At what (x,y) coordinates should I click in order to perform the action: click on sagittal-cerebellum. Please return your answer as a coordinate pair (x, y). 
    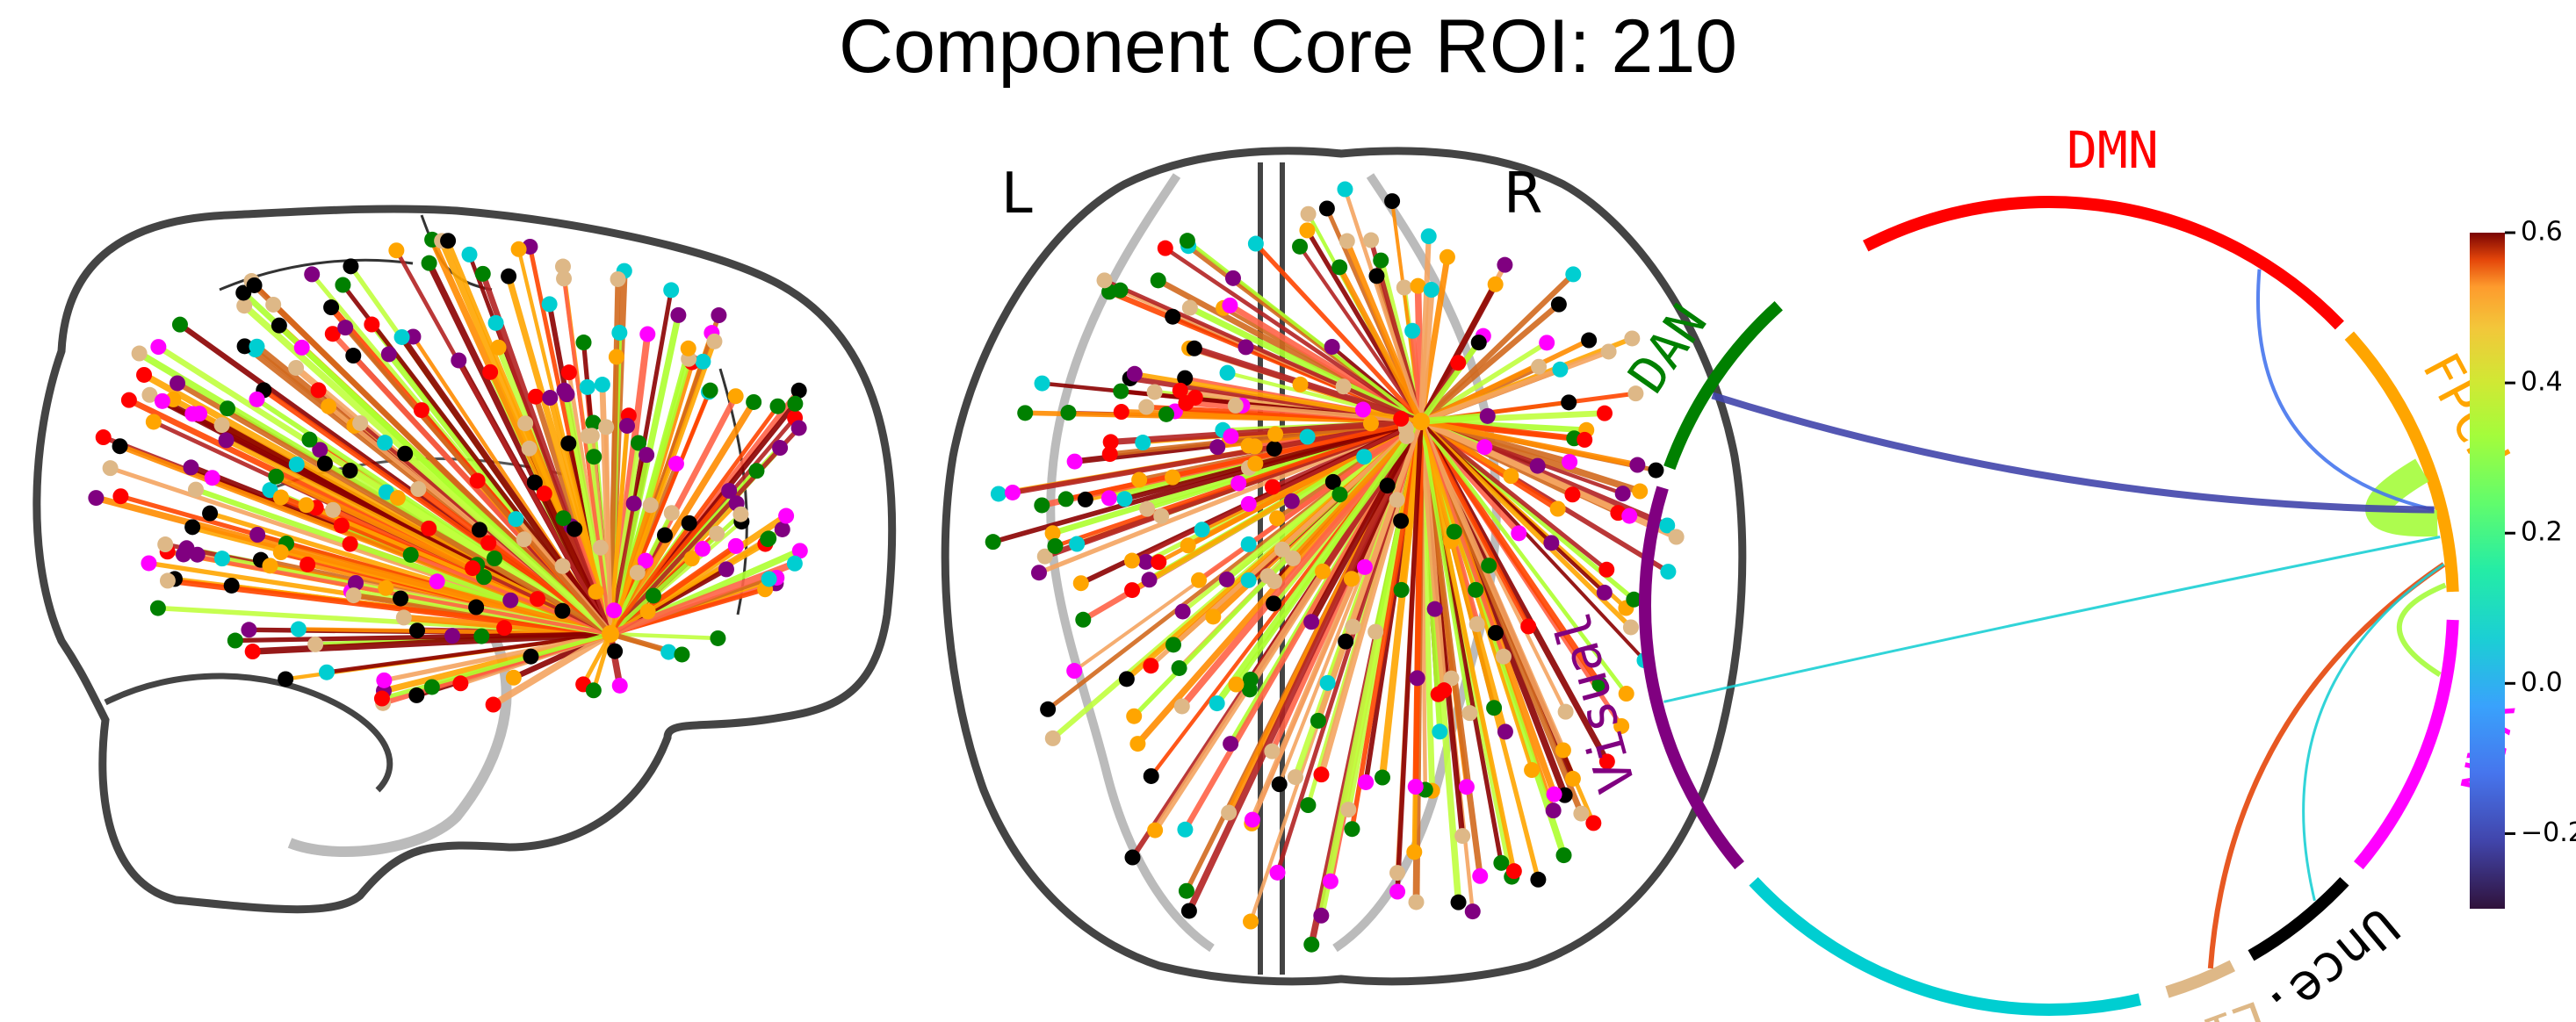
    Looking at the image, I should click on (248, 733).